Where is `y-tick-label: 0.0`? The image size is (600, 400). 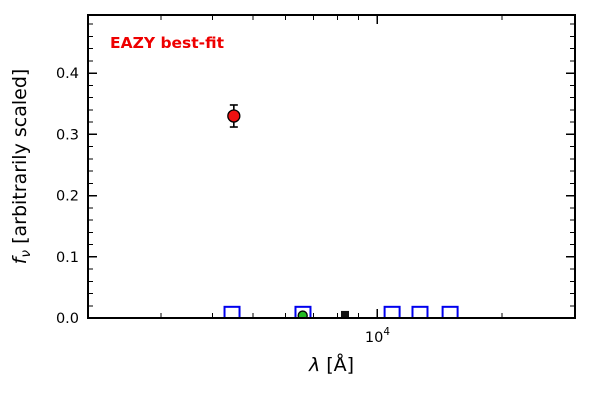 y-tick-label: 0.0 is located at coordinates (67, 319).